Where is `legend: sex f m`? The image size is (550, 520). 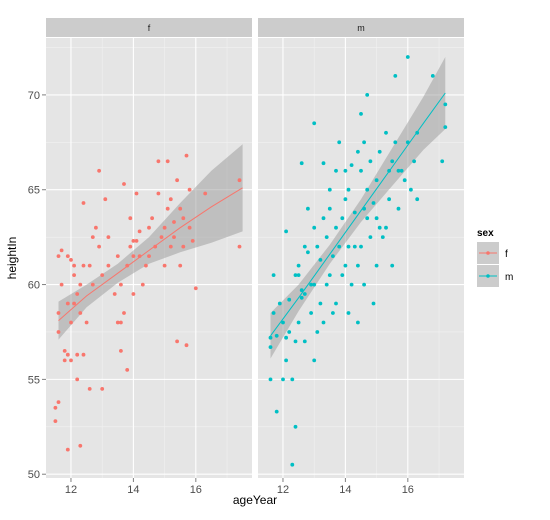
legend: sex f m is located at coordinates (495, 257).